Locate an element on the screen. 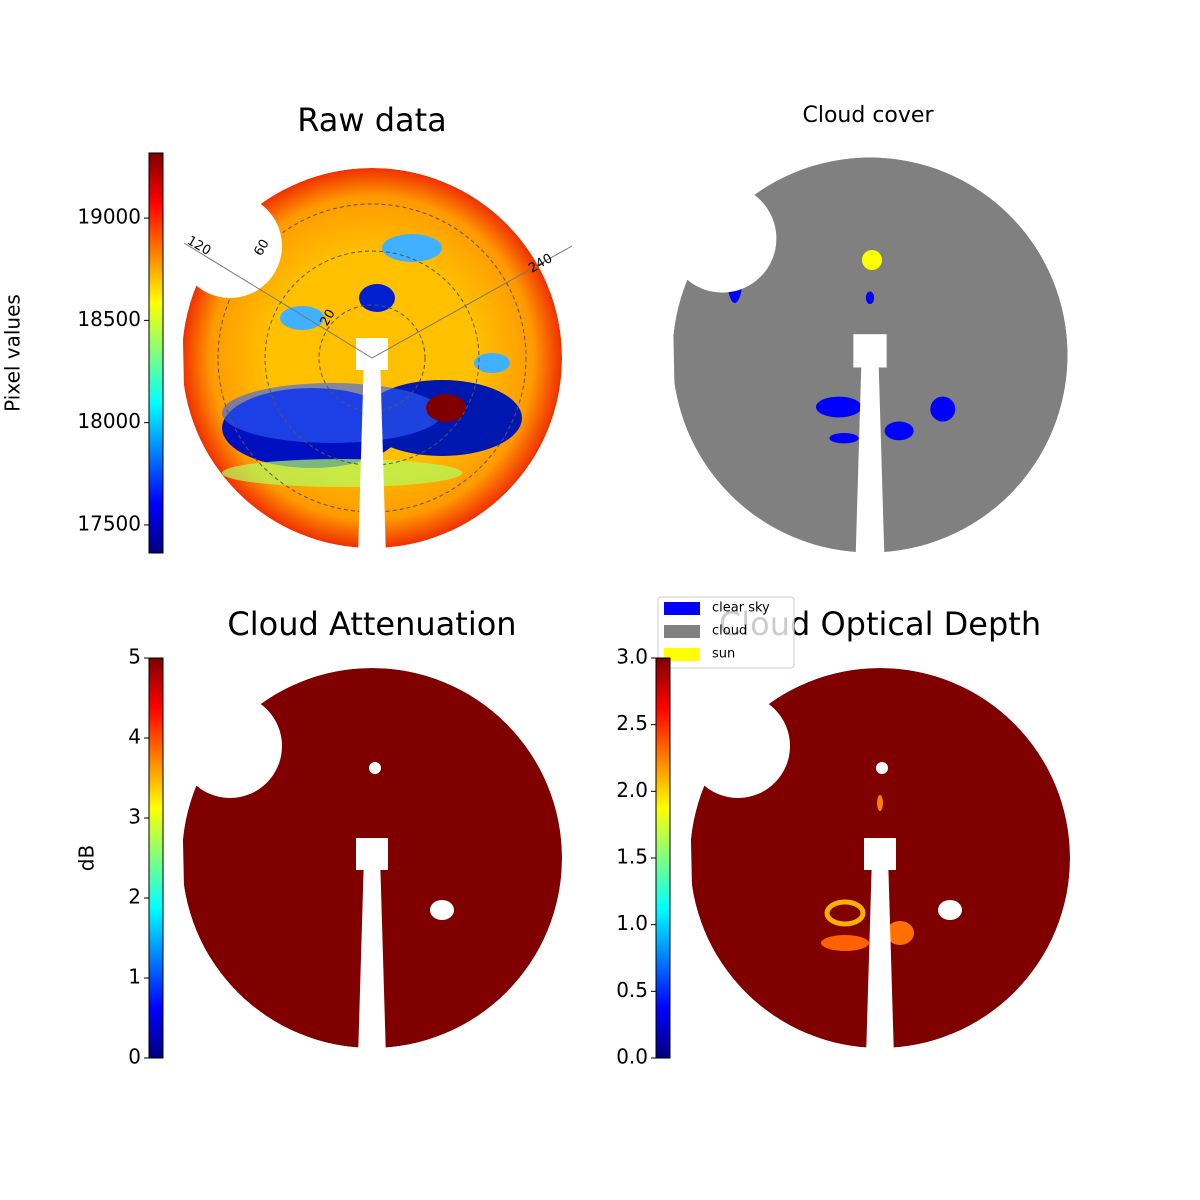  tick-label: 3 is located at coordinates (134, 817).